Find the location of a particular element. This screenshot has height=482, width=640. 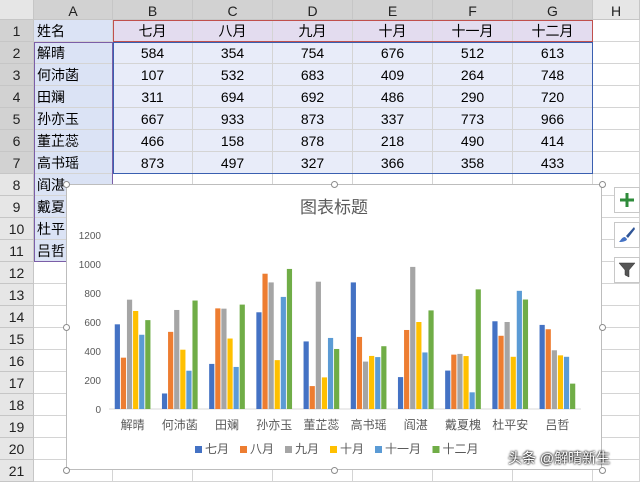

value-cell: 754 is located at coordinates (313, 53).